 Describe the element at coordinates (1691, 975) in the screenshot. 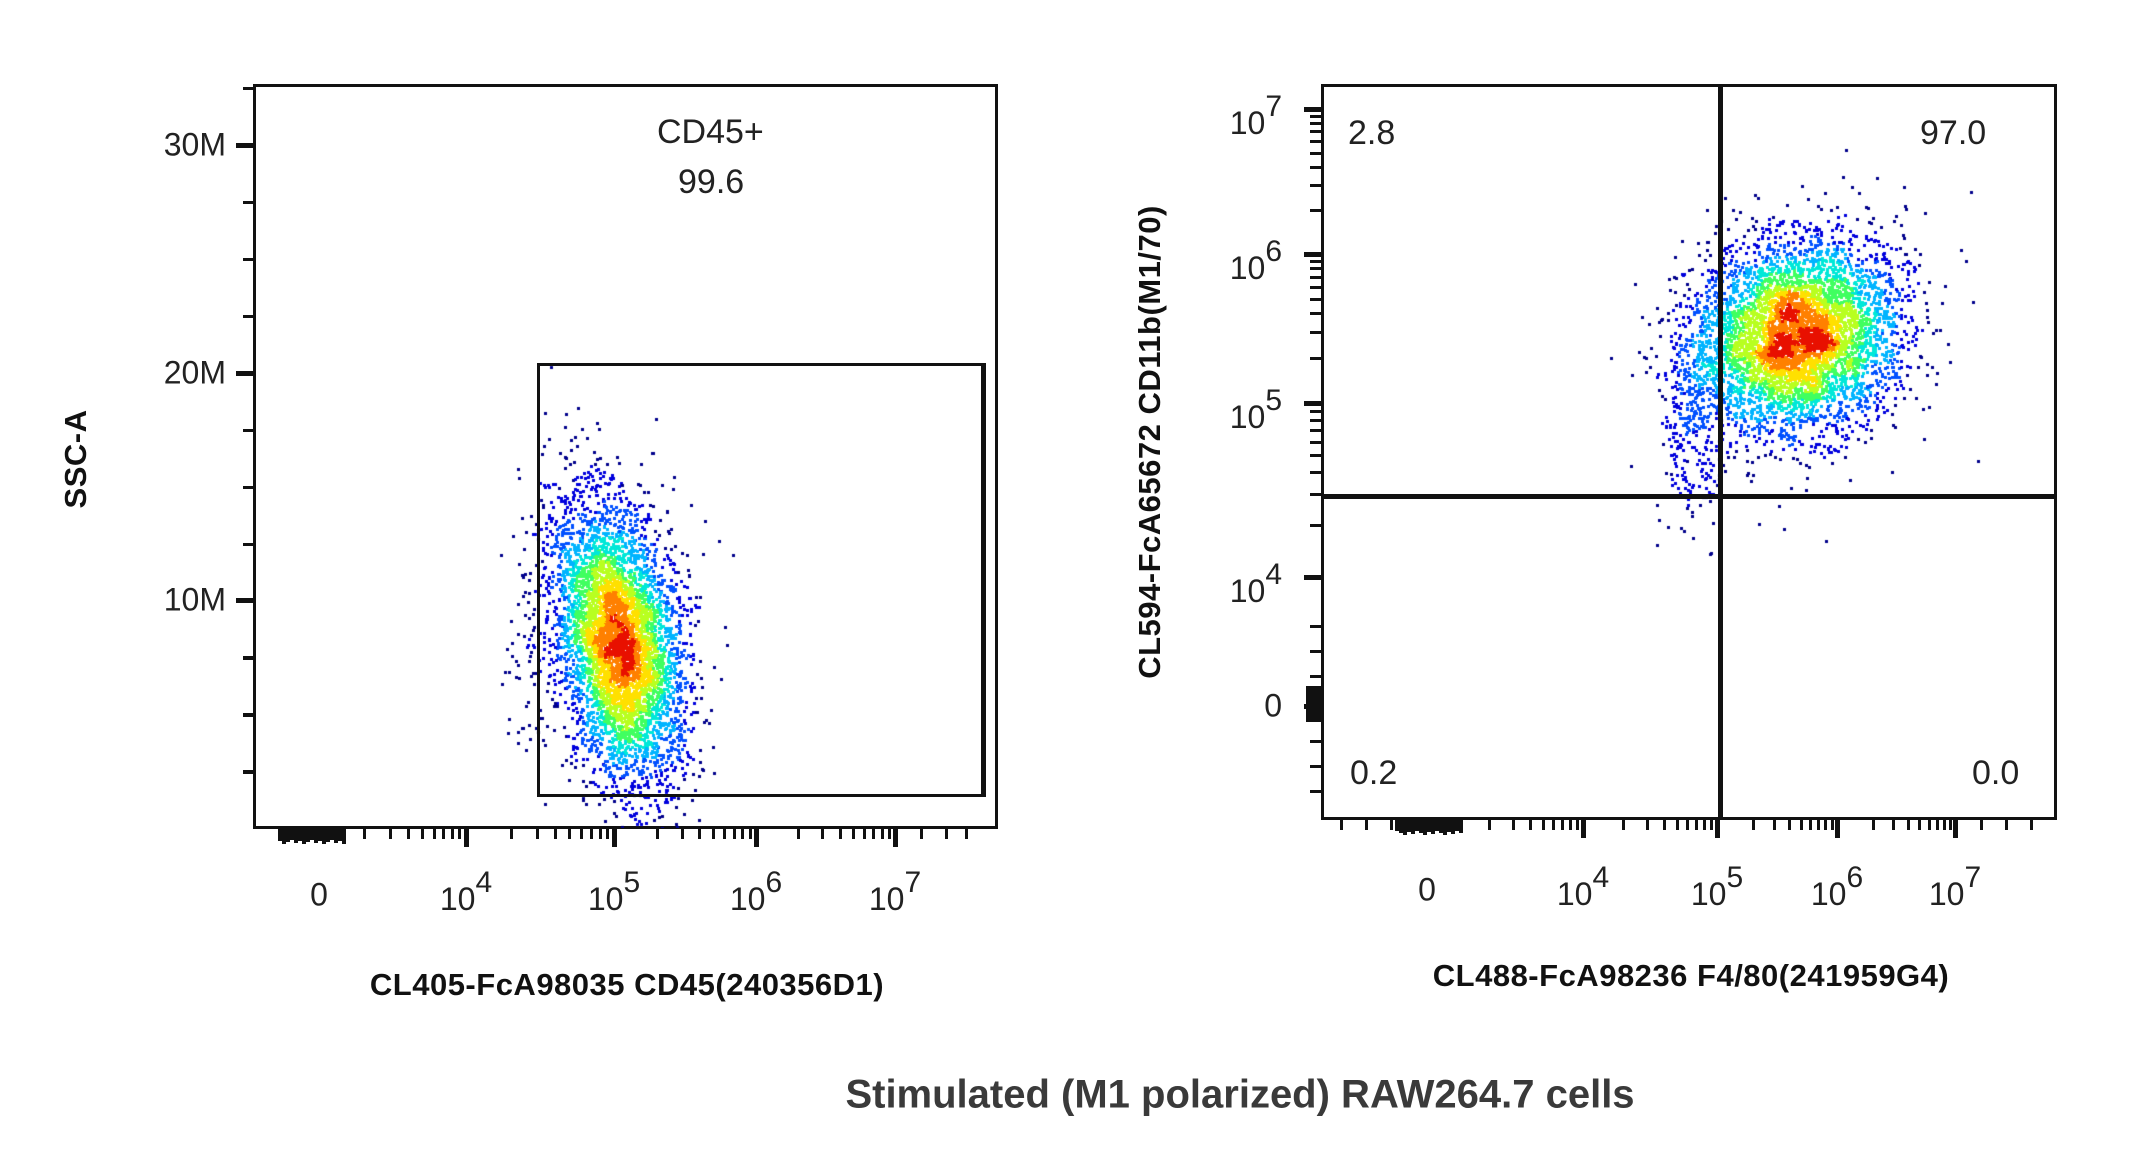

I see `x-axis-title-f480: CL488-FcA98236 F4/80(241959G4)` at that location.